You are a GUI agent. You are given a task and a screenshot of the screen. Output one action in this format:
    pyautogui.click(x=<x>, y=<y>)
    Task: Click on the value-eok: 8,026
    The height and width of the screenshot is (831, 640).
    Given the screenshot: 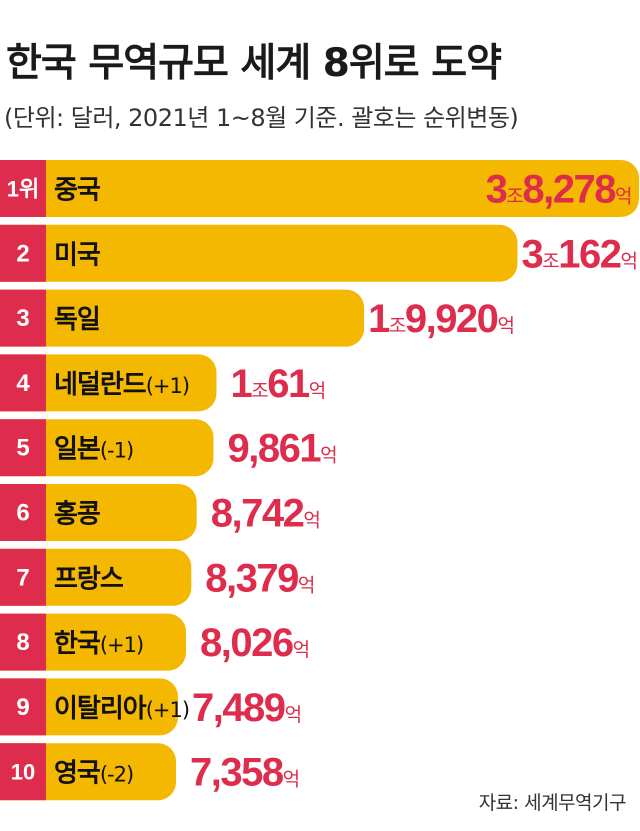 What is the action you would take?
    pyautogui.click(x=246, y=643)
    